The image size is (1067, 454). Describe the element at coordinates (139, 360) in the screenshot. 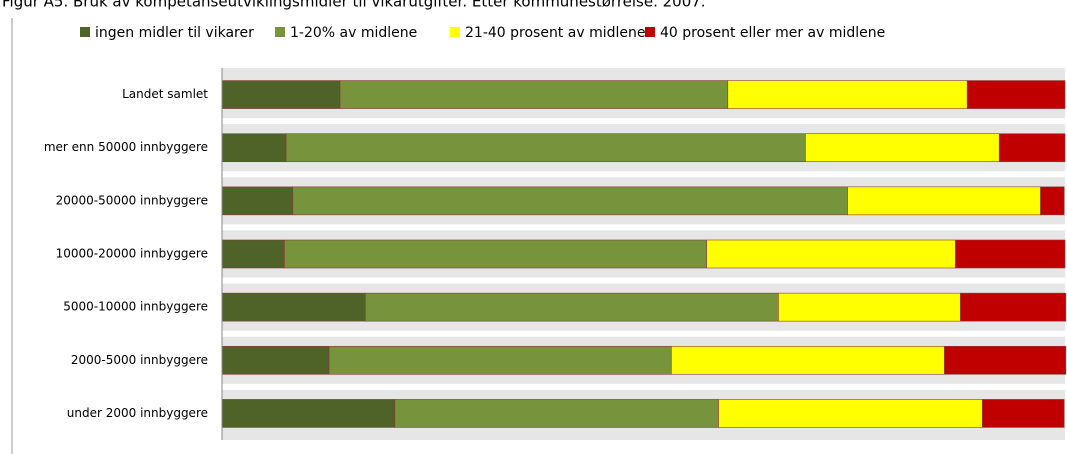

I see `y-tick-label: 2000-5000 innbyggere` at that location.